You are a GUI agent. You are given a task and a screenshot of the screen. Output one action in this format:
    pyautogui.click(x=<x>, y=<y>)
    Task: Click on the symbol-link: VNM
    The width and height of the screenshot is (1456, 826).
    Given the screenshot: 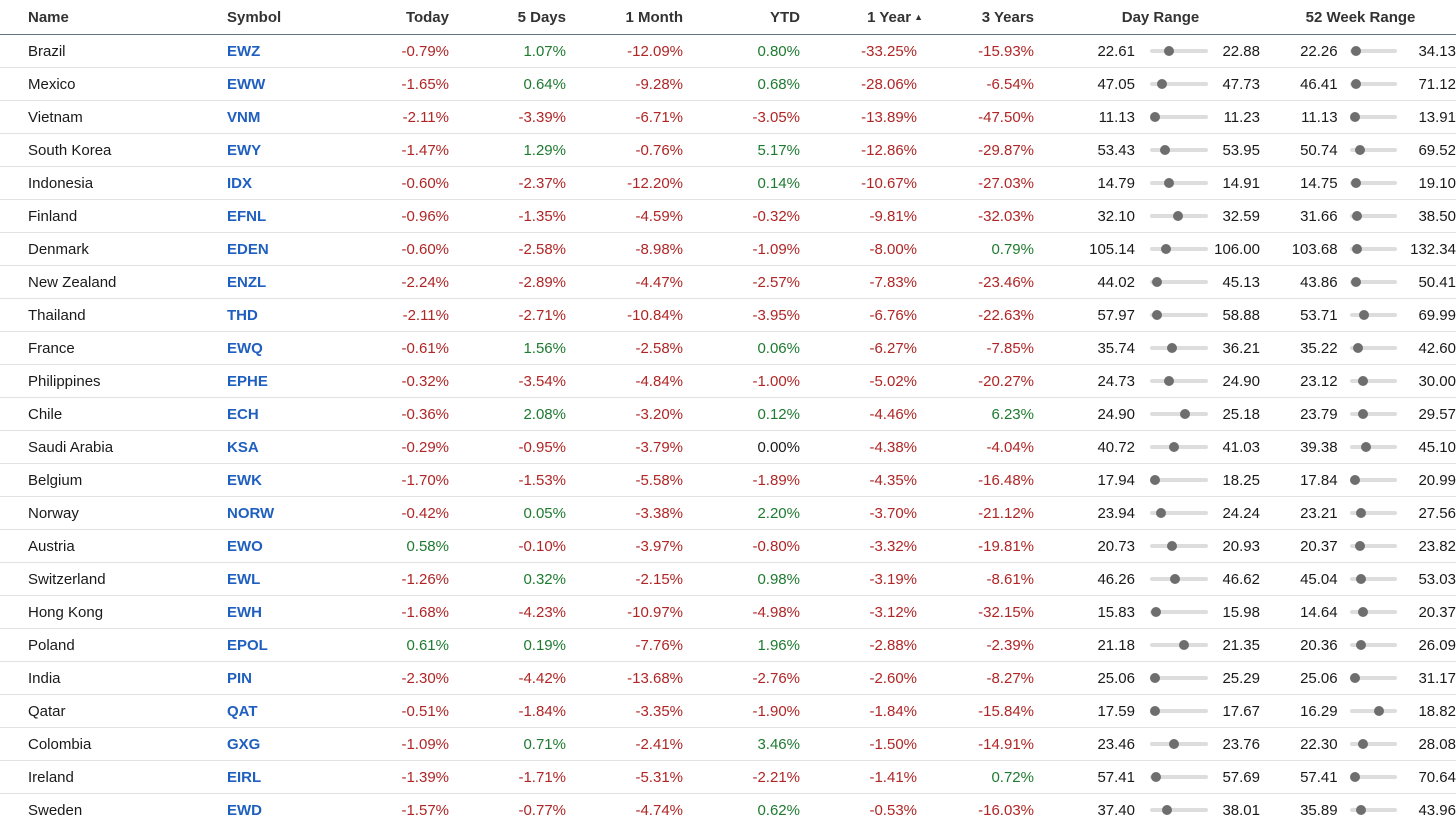 What is the action you would take?
    pyautogui.click(x=243, y=117)
    